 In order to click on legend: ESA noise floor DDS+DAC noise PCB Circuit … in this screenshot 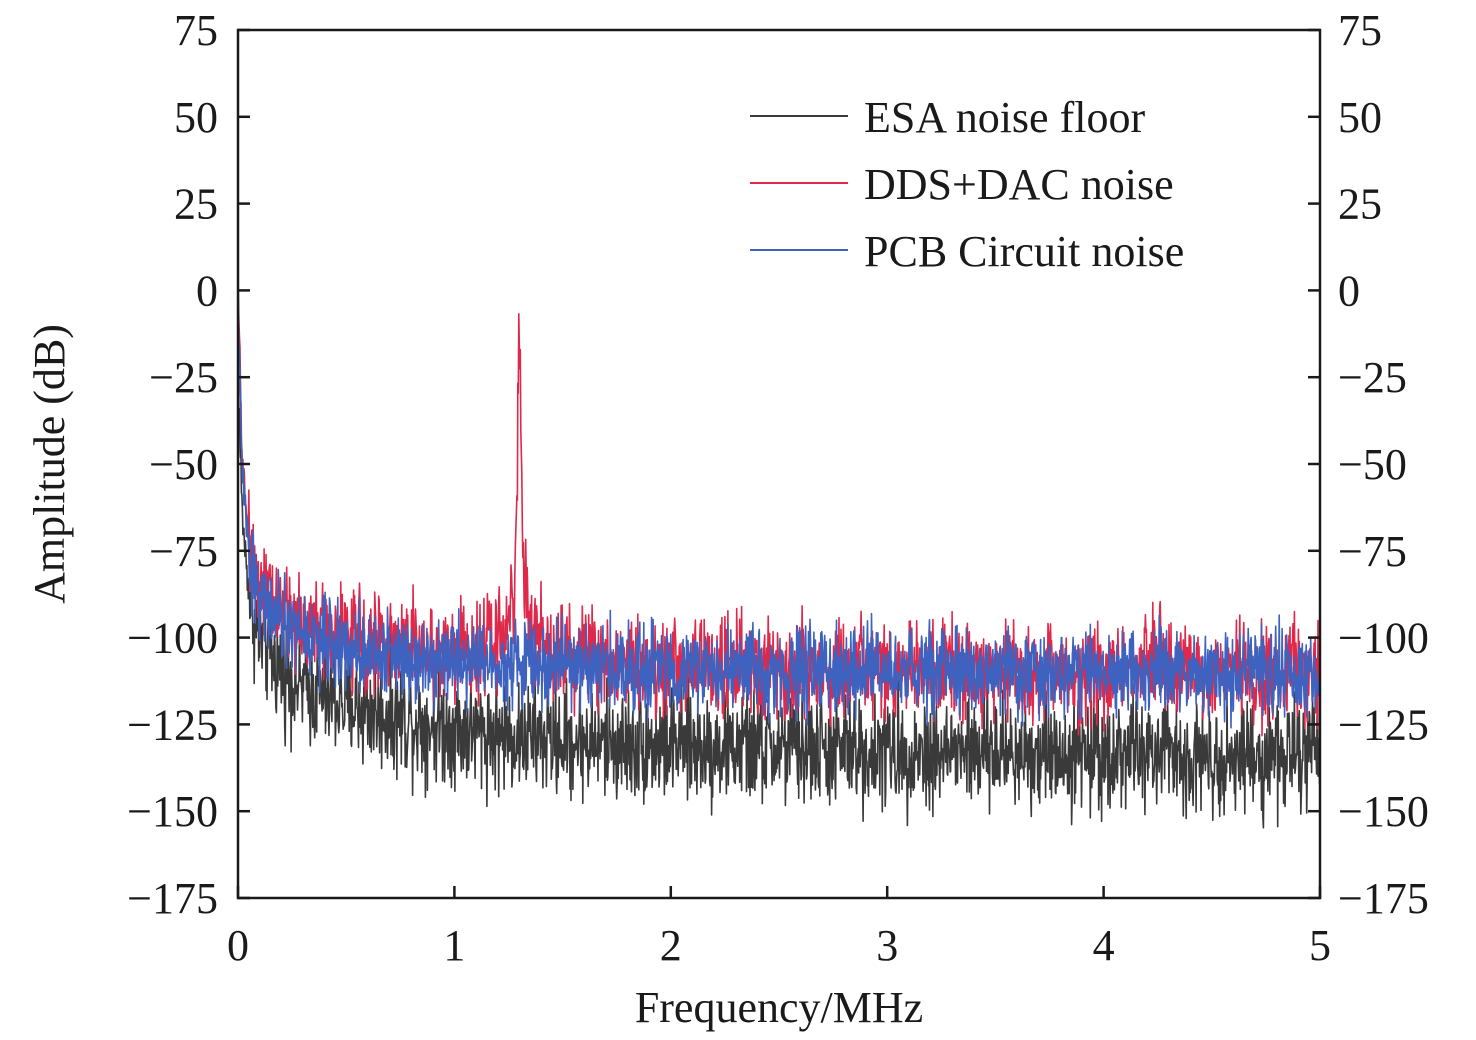, I will do `click(967, 184)`.